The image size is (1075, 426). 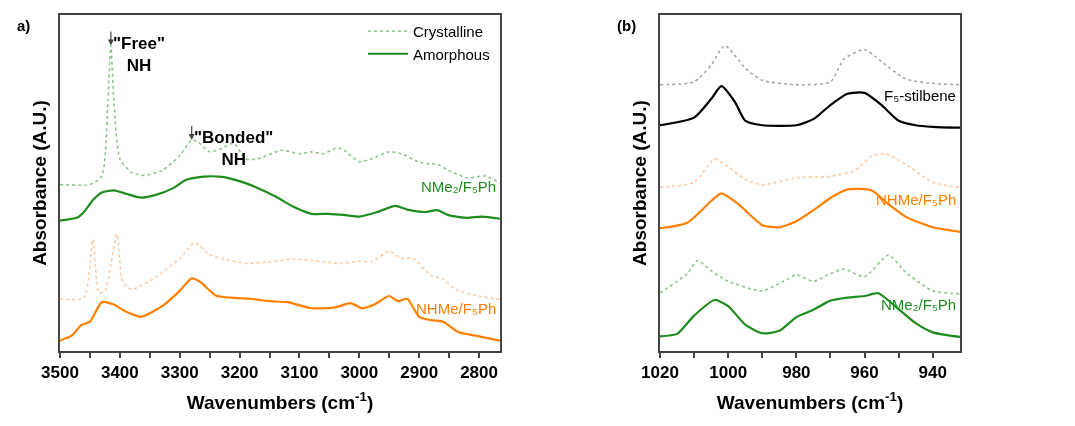 I want to click on x-tick-label: 3200, so click(x=239, y=373).